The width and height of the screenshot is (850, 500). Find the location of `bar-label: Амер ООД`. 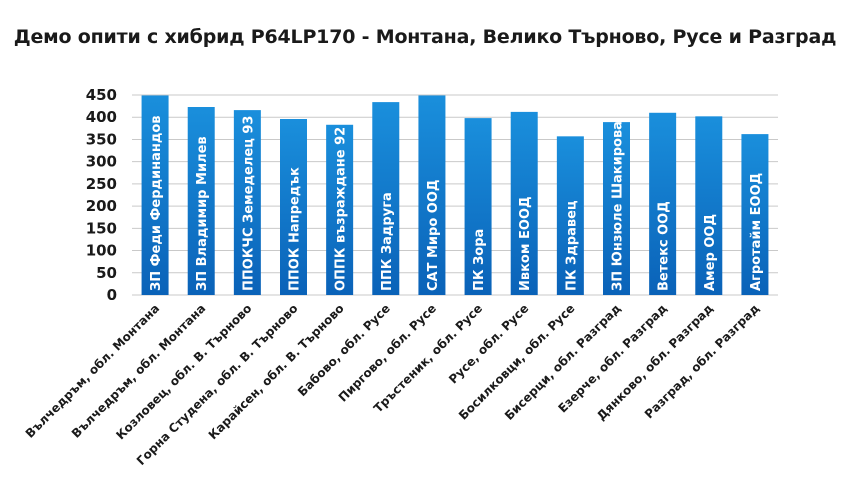

bar-label: Амер ООД is located at coordinates (710, 252).